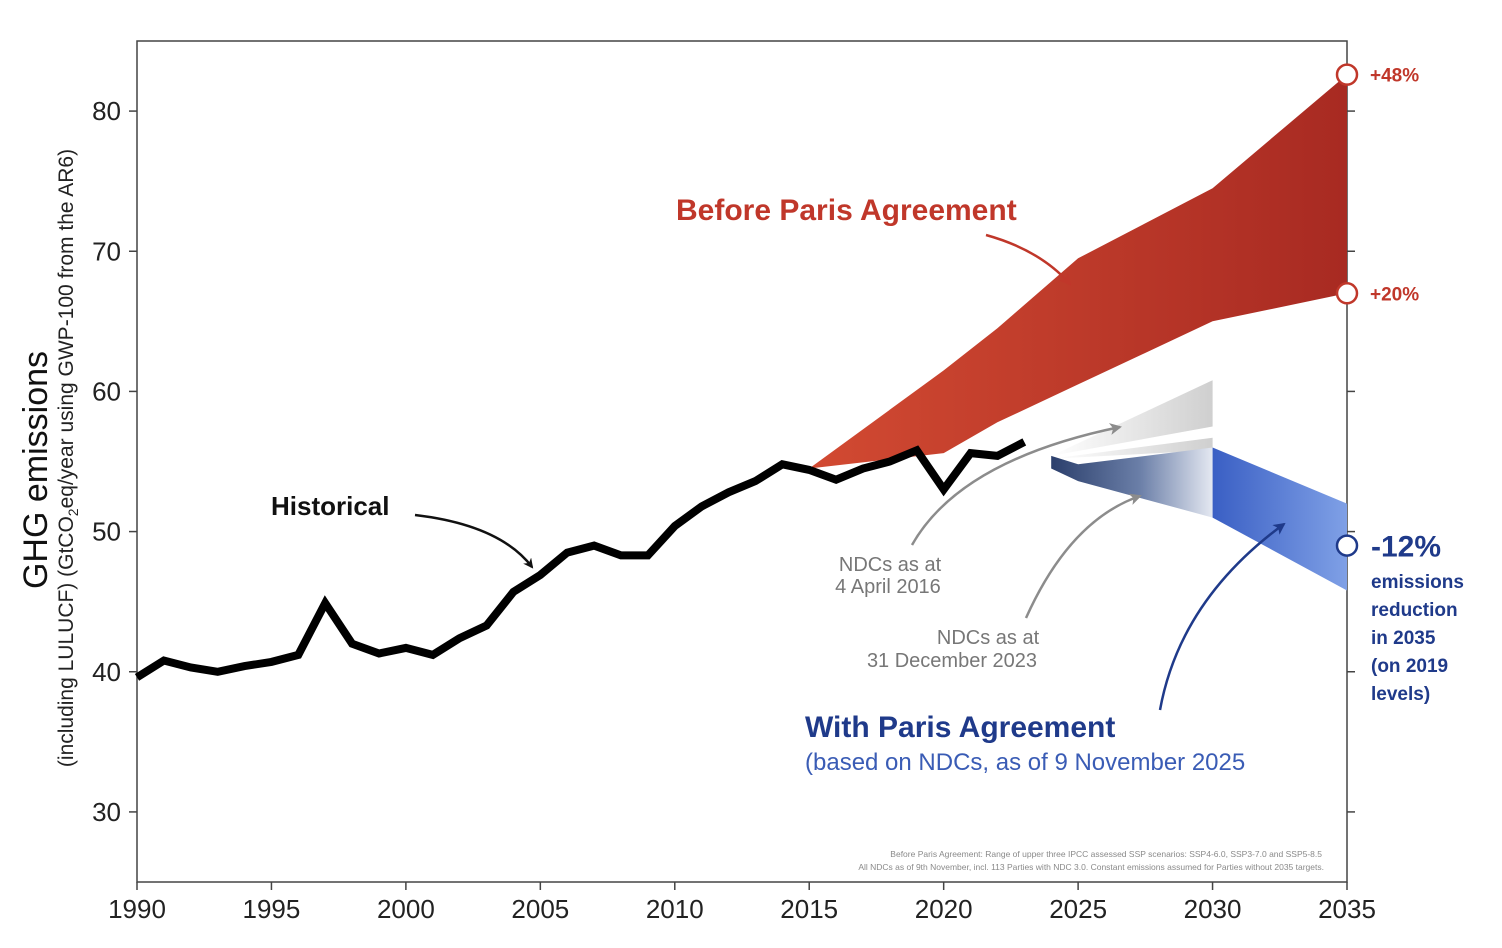 Image resolution: width=1502 pixels, height=948 pixels. I want to click on y-tick-label-80: 80, so click(106, 111).